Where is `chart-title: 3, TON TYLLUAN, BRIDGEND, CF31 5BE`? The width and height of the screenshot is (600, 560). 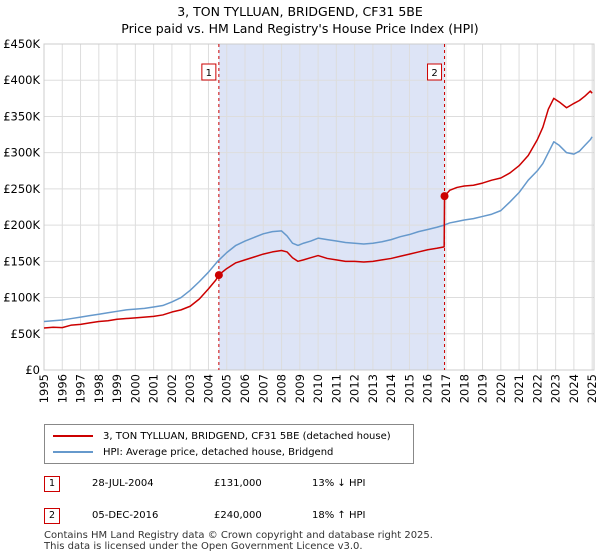 chart-title: 3, TON TYLLUAN, BRIDGEND, CF31 5BE is located at coordinates (300, 11).